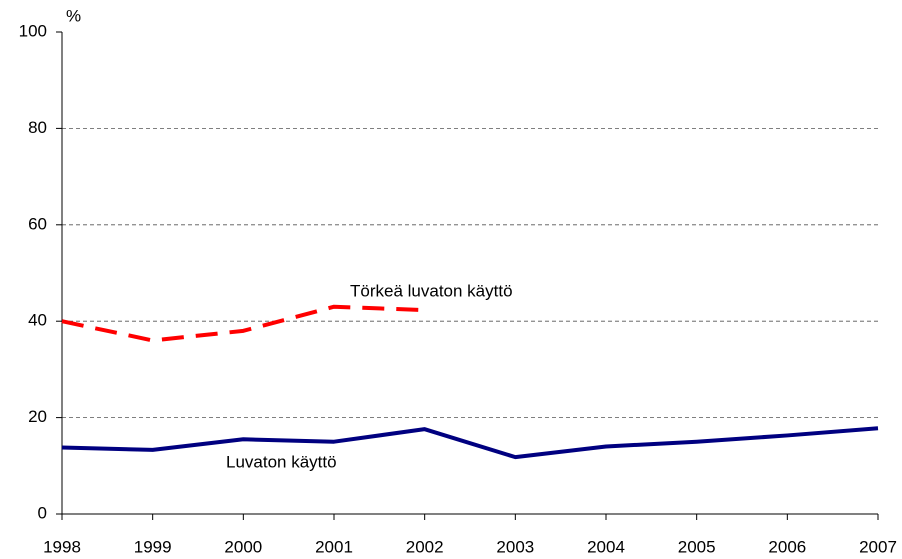 Image resolution: width=902 pixels, height=559 pixels. What do you see at coordinates (697, 546) in the screenshot?
I see `x-tick-label: 2005` at bounding box center [697, 546].